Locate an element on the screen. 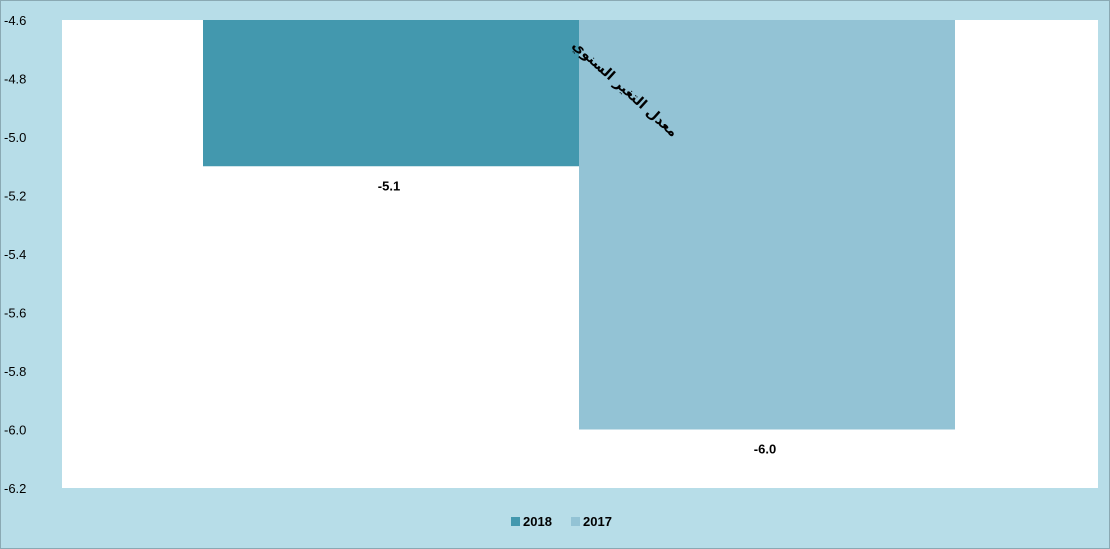 The height and width of the screenshot is (549, 1110). y-axis-ticks: -4.6 -4.8 -5.0 -5.2 -5.4 -5.6 -5.8 -6.0 -6.2 is located at coordinates (15, 254).